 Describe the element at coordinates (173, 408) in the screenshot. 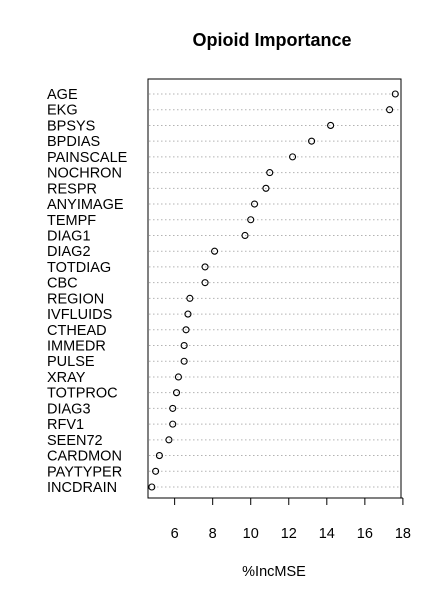

I see `point-diag3` at that location.